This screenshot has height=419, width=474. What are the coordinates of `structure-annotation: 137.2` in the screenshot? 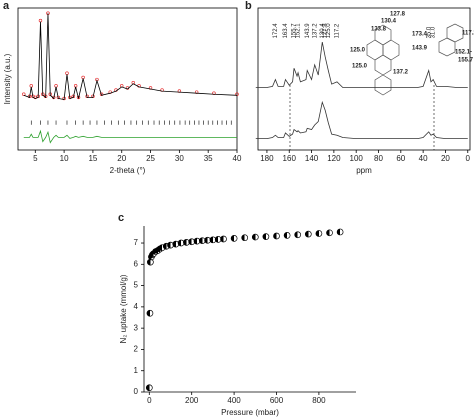 It's located at (401, 73).